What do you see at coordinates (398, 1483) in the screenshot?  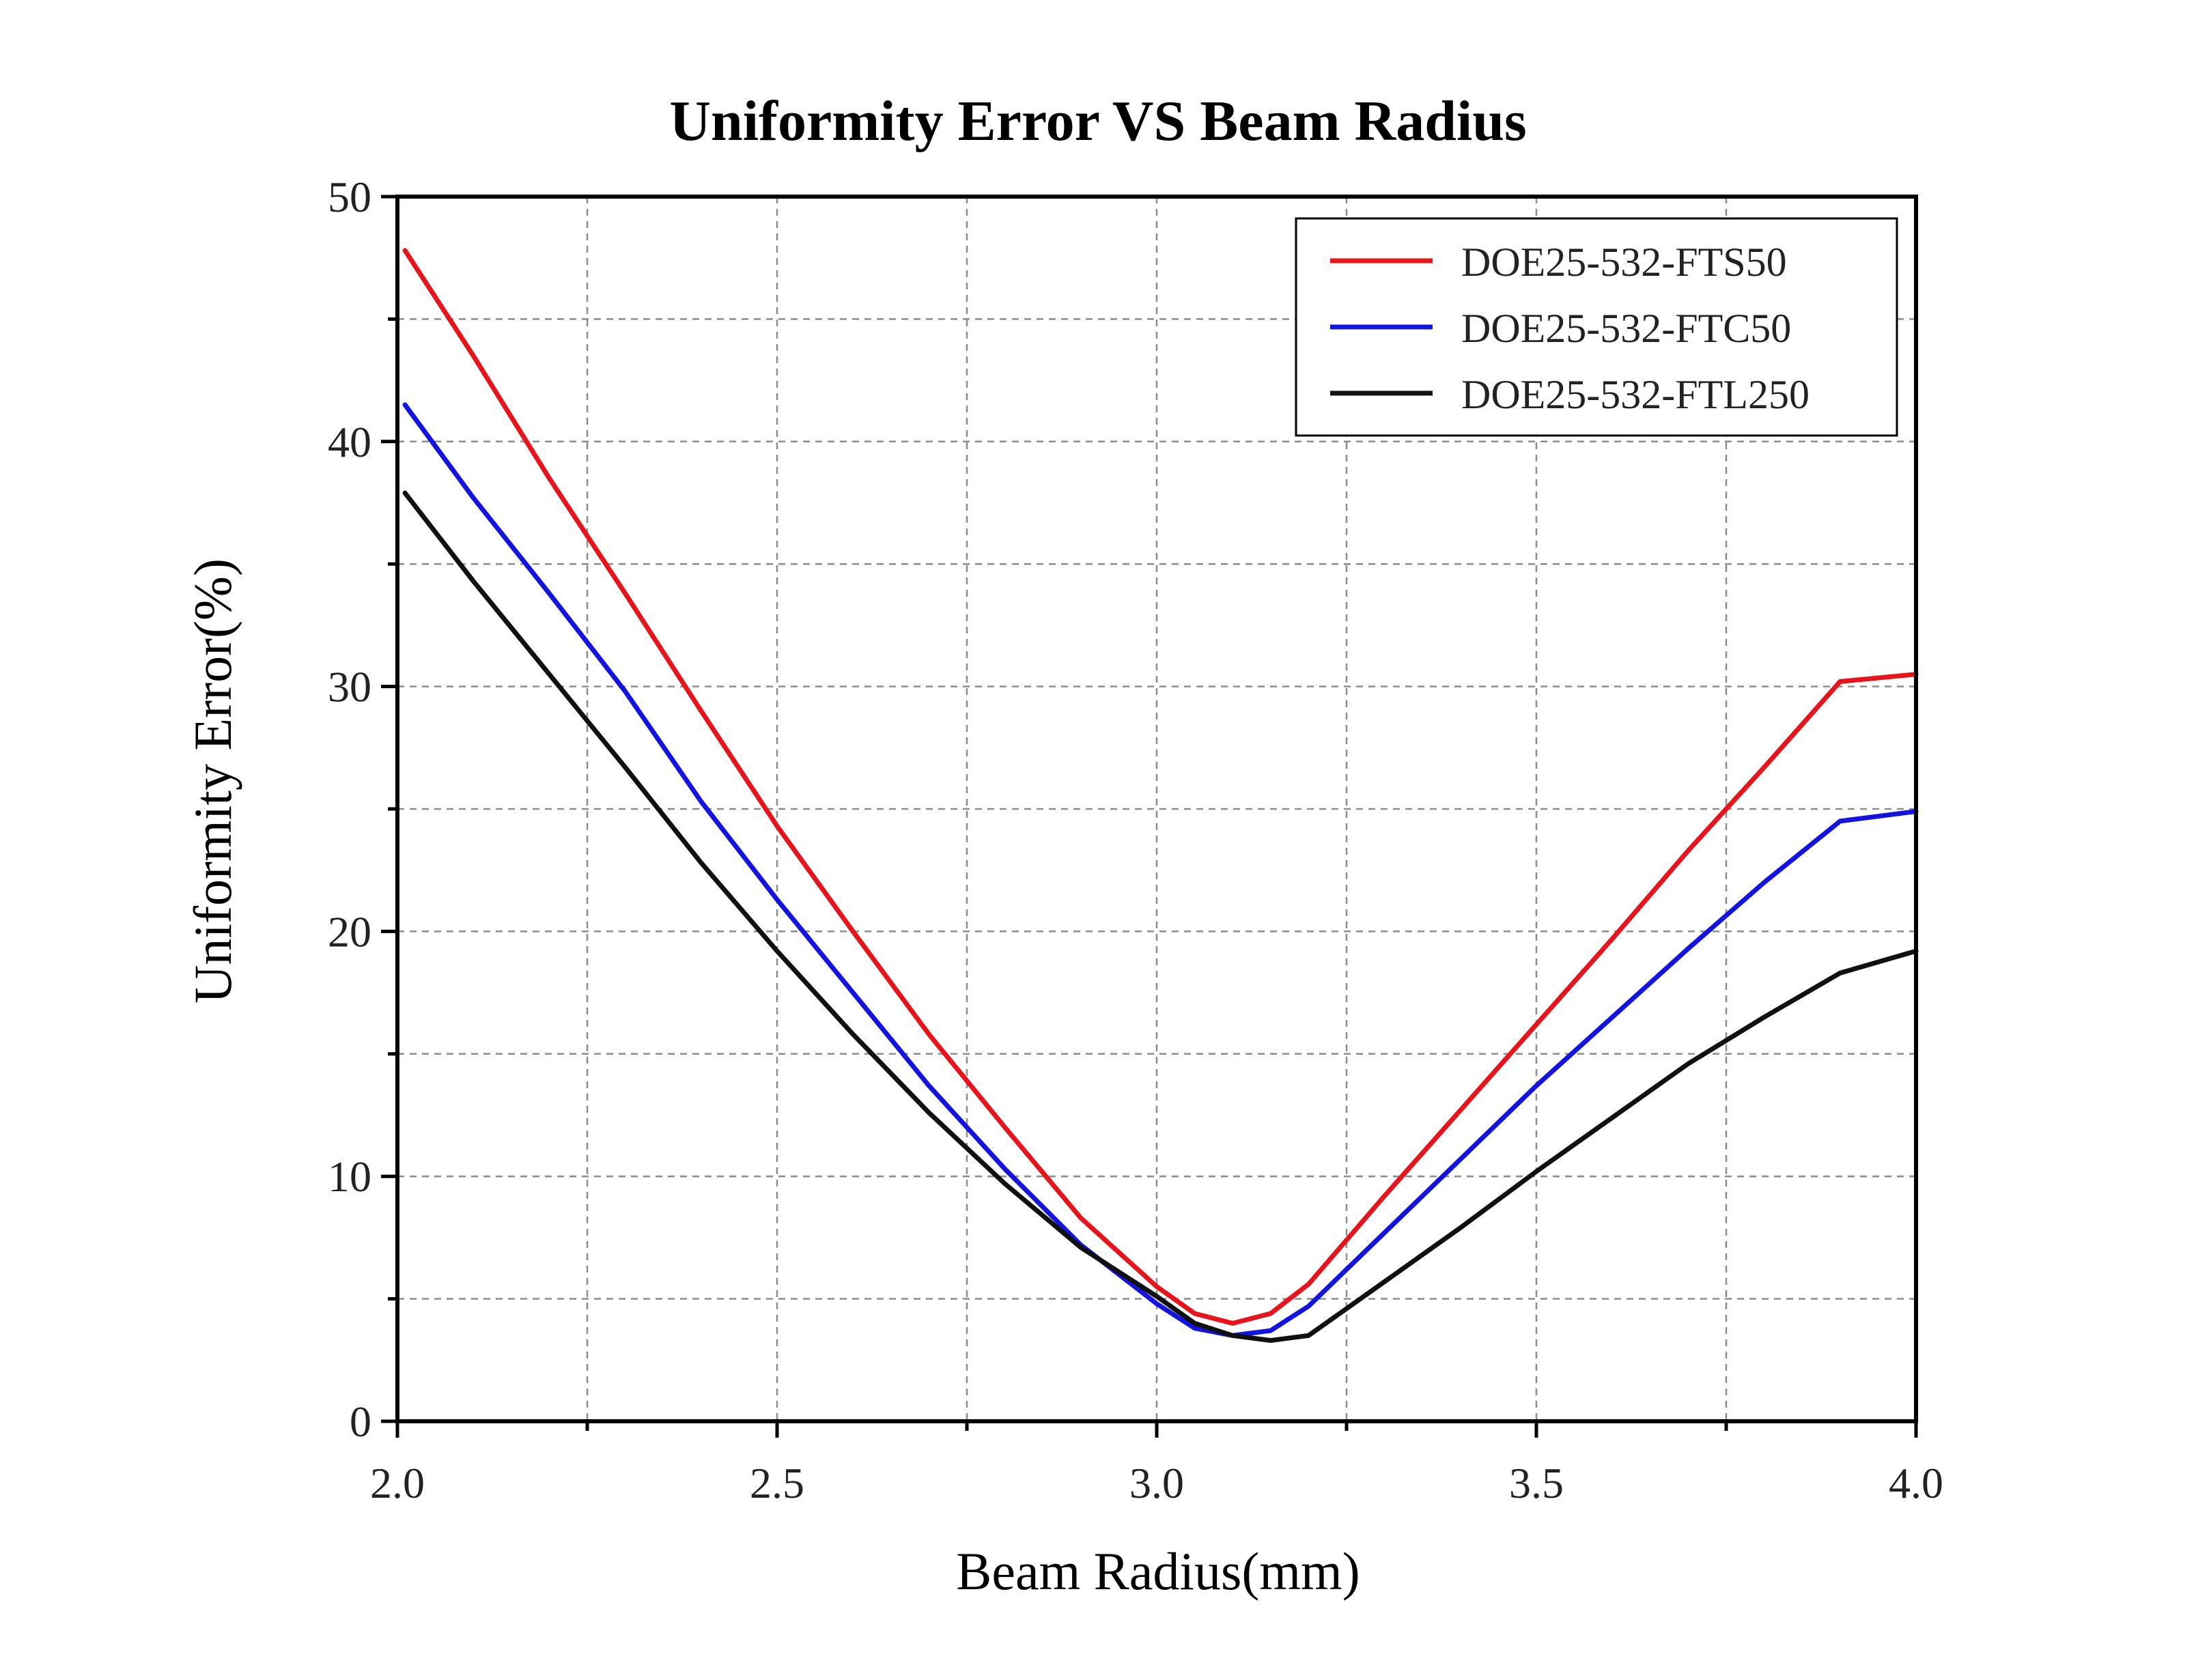 I see `x-tick-label: 2.0` at bounding box center [398, 1483].